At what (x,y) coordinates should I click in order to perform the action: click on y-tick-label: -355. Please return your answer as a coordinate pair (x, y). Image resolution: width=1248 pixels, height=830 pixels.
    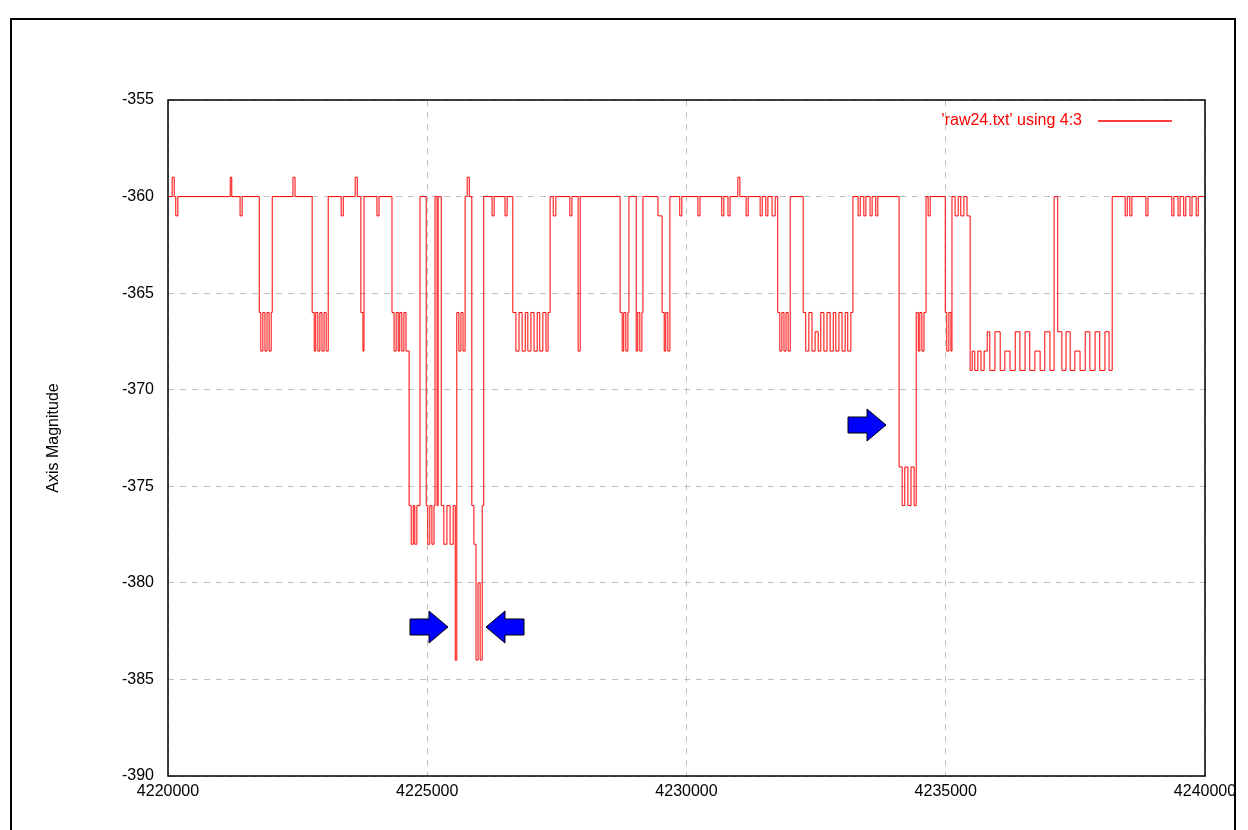
    Looking at the image, I should click on (138, 99).